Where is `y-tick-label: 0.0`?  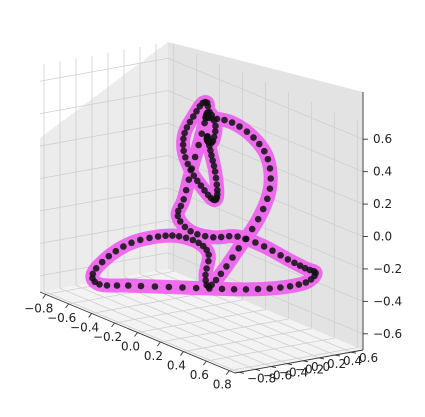 y-tick-label: 0.0 is located at coordinates (320, 367).